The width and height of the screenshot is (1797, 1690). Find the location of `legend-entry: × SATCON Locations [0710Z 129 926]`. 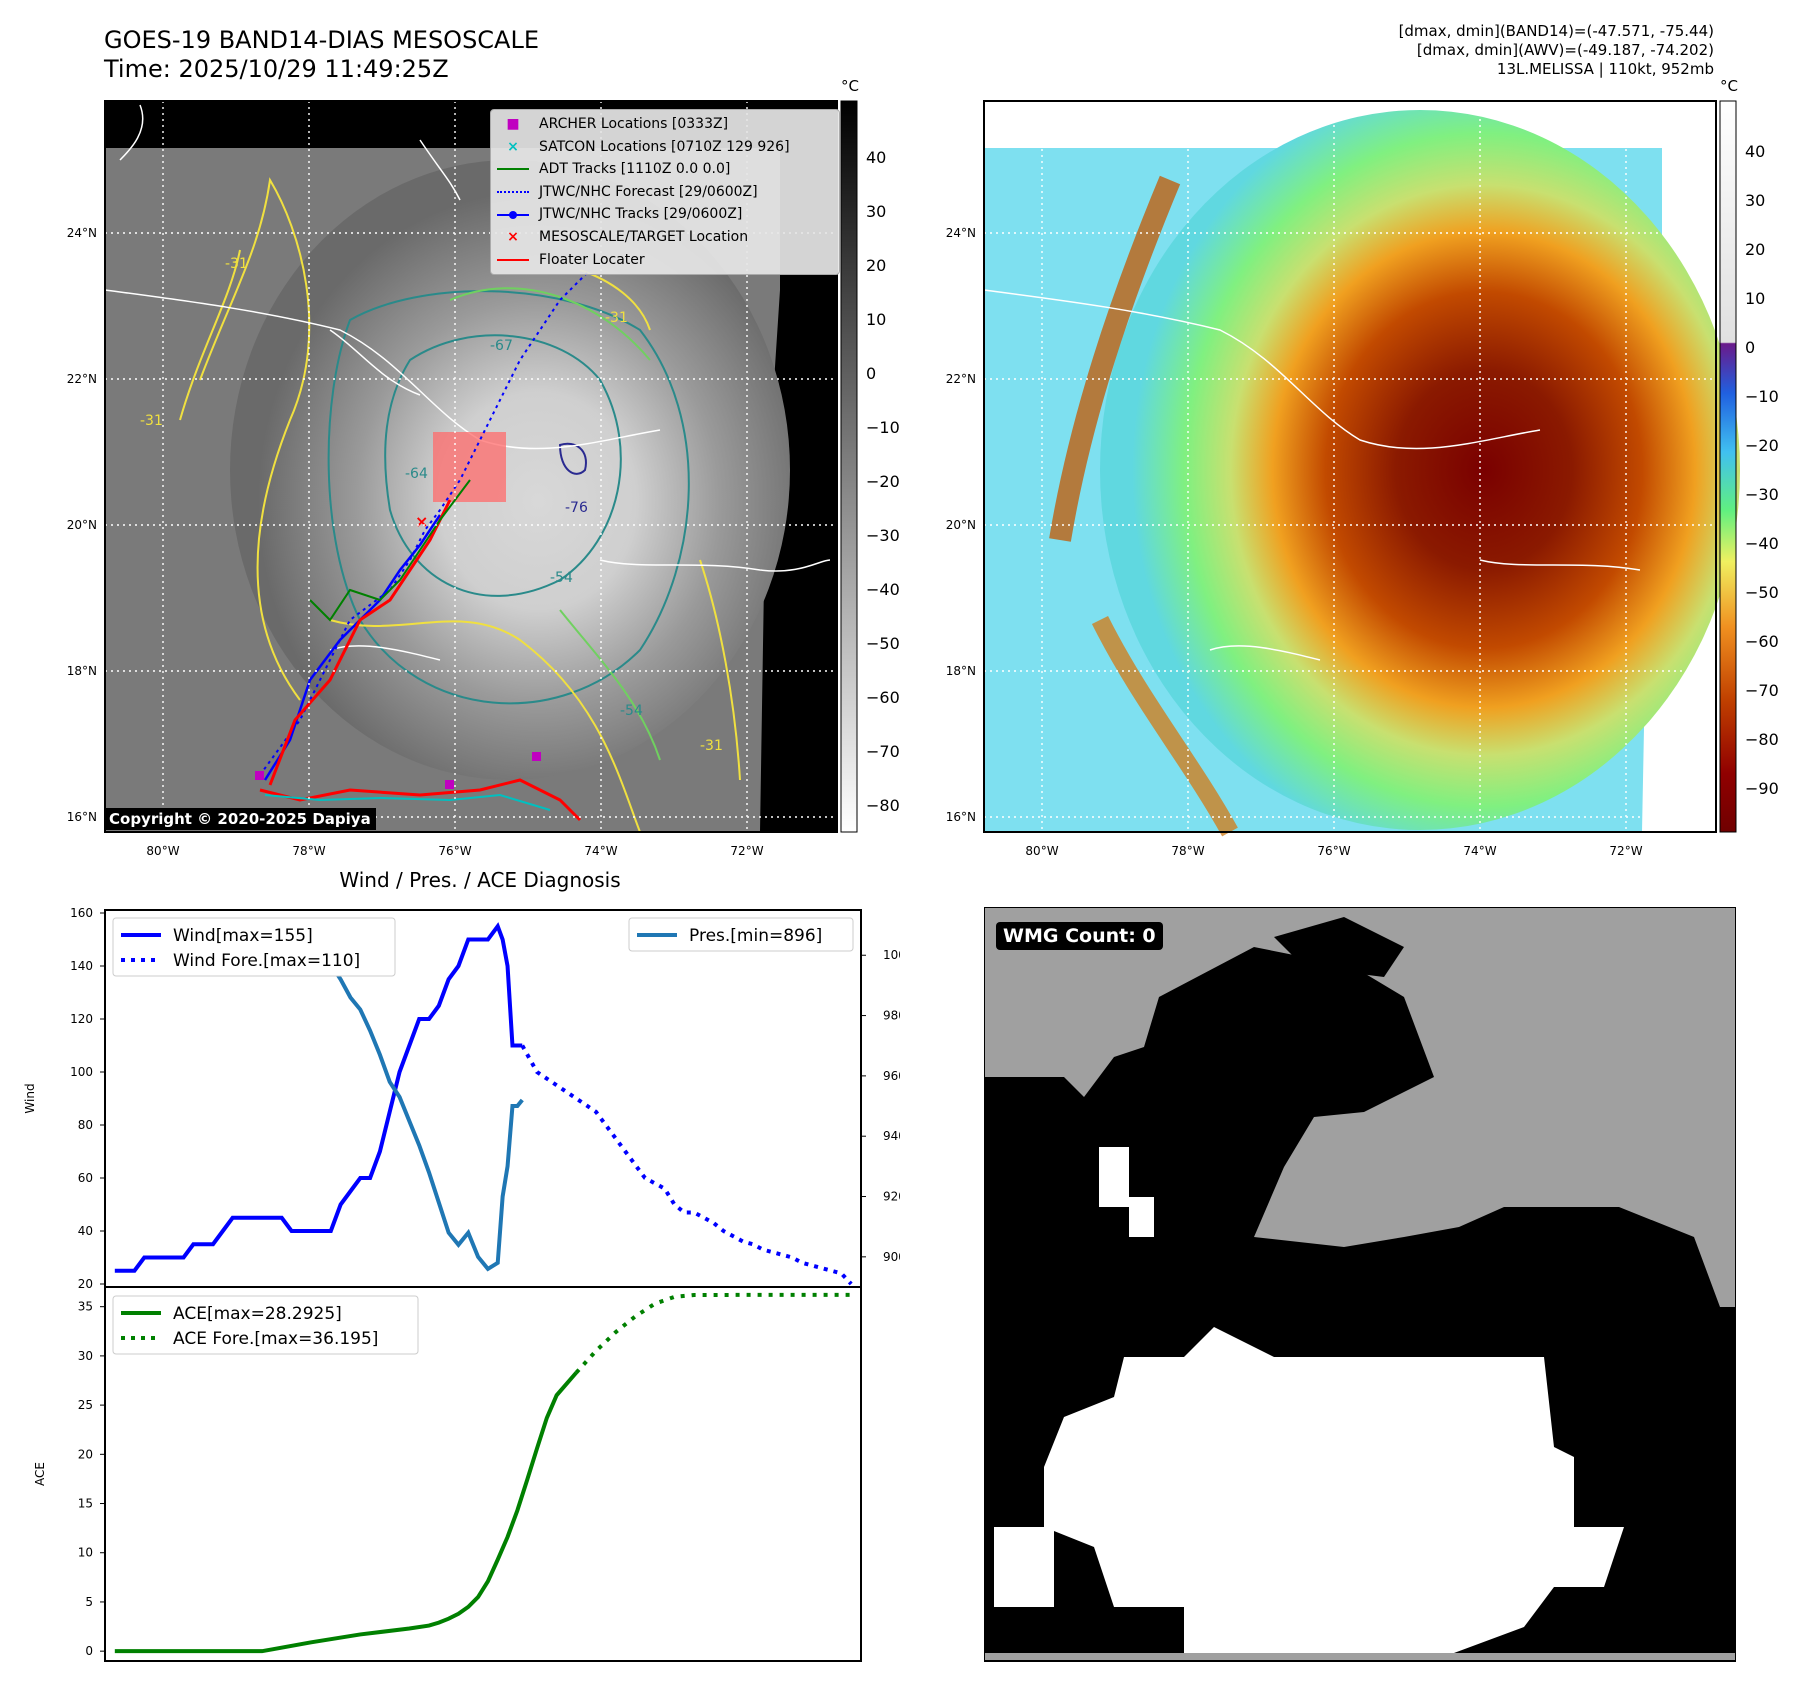

legend-entry: × SATCON Locations [0710Z 129 926] is located at coordinates (665, 147).